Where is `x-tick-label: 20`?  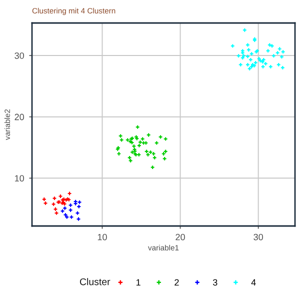
x-tick-label: 20 is located at coordinates (180, 237).